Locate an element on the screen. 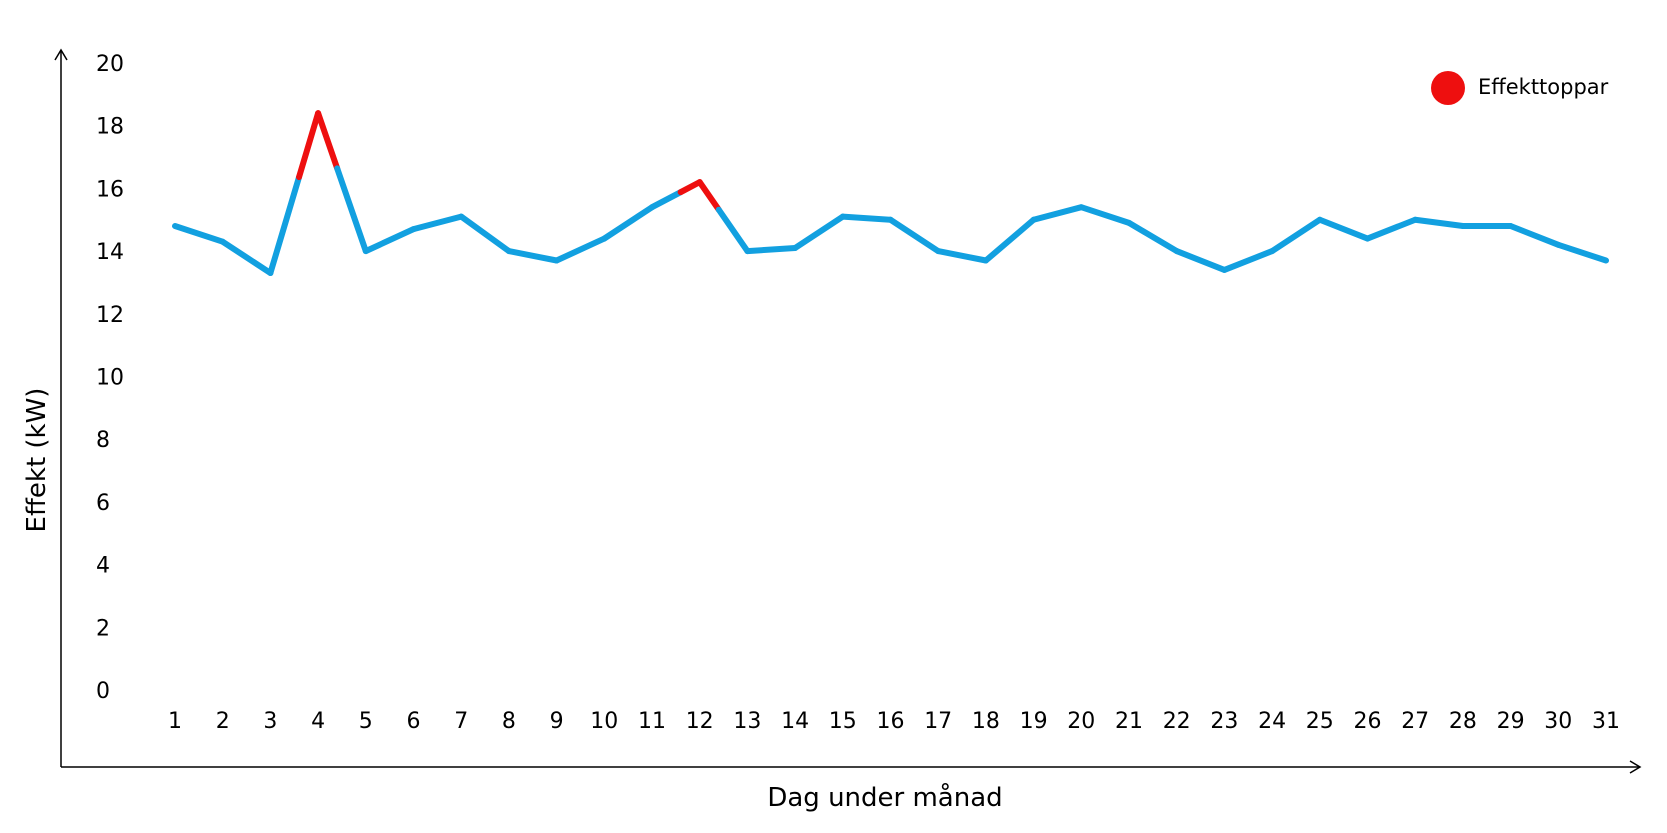  x-tick-label: 29 is located at coordinates (1511, 721).